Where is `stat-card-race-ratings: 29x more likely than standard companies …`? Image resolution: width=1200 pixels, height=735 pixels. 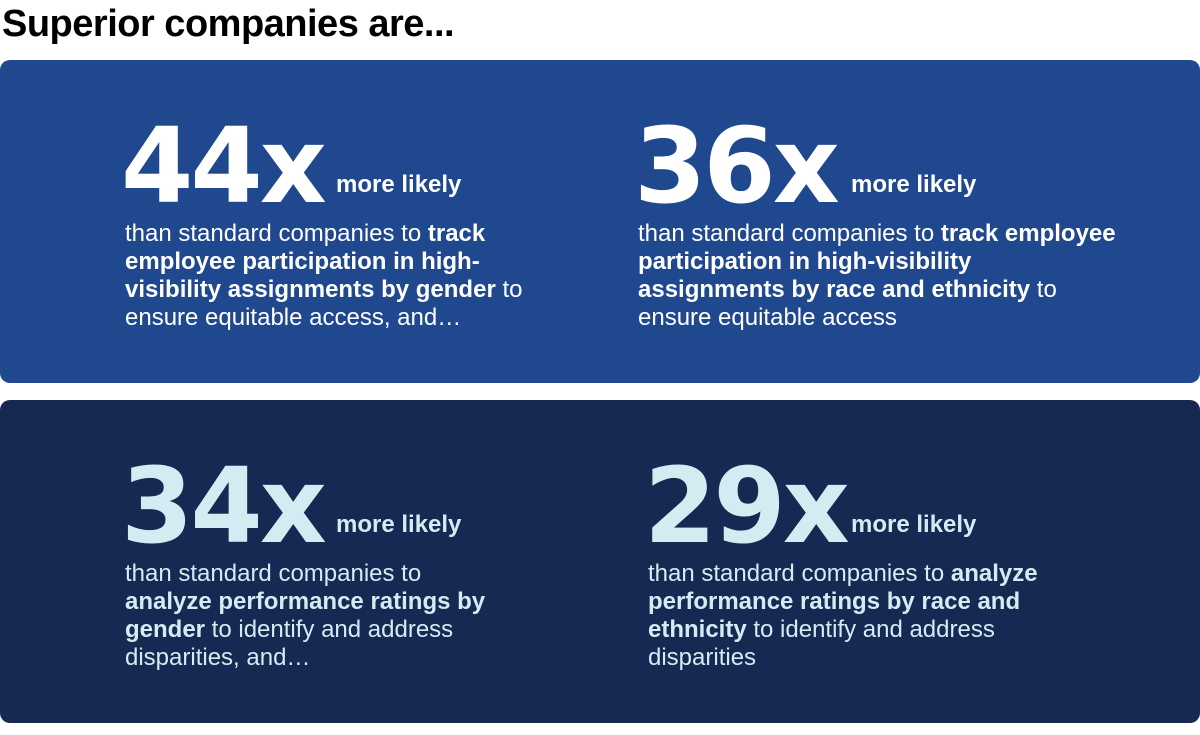
stat-card-race-ratings: 29x more likely than standard companies … is located at coordinates (866, 559).